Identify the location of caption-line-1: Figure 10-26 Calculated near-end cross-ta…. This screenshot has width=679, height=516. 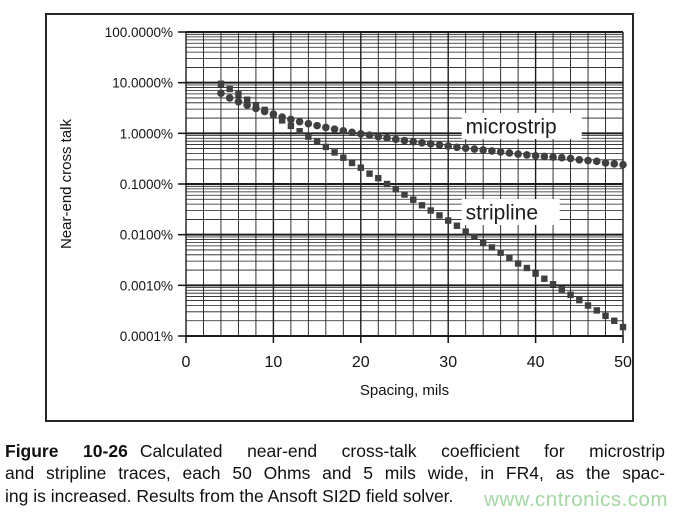
(335, 451).